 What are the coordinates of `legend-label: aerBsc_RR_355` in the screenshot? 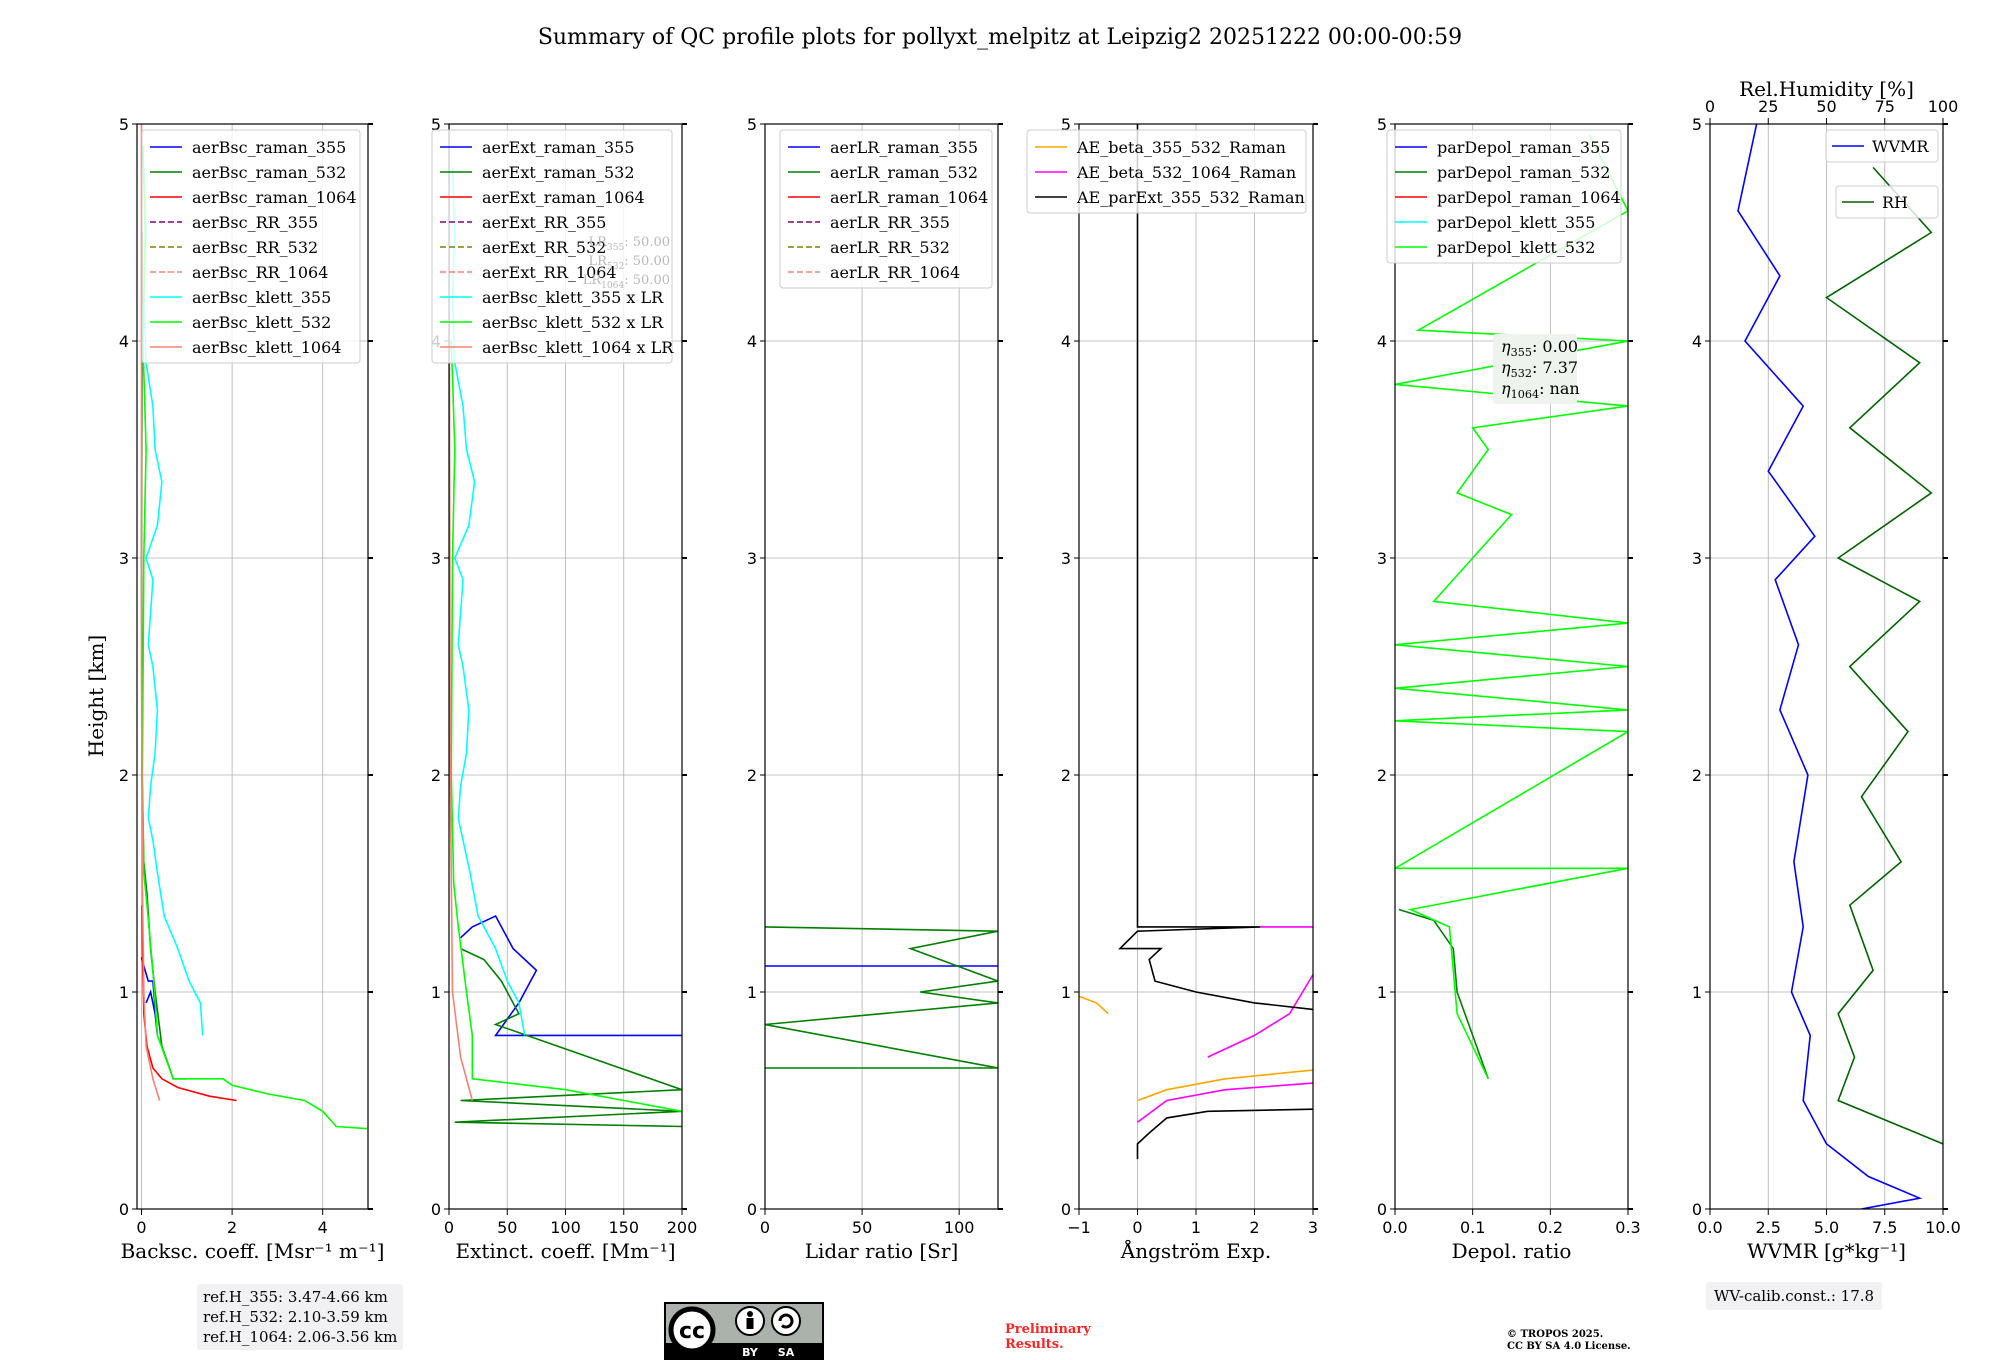 It's located at (255, 222).